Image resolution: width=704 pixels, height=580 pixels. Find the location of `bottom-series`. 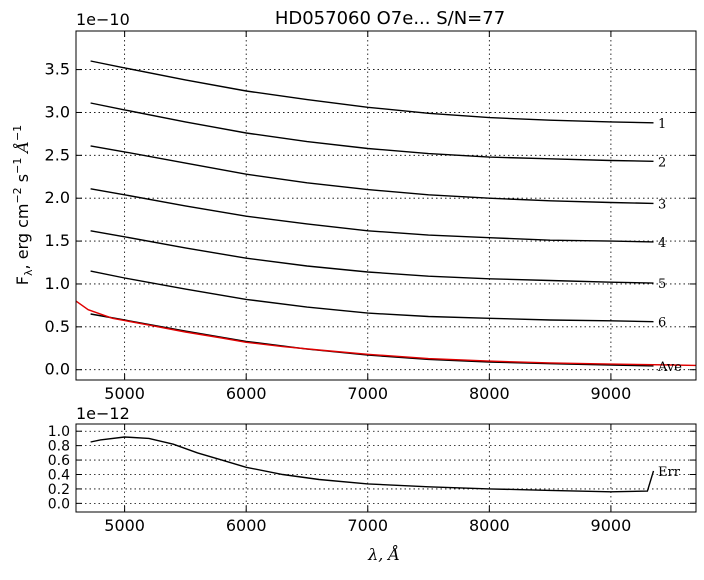

bottom-series is located at coordinates (372, 464).